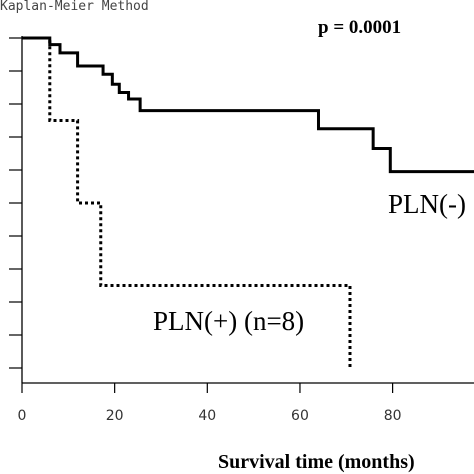 Image resolution: width=474 pixels, height=474 pixels. Describe the element at coordinates (393, 416) in the screenshot. I see `x-tick-label: 80` at that location.